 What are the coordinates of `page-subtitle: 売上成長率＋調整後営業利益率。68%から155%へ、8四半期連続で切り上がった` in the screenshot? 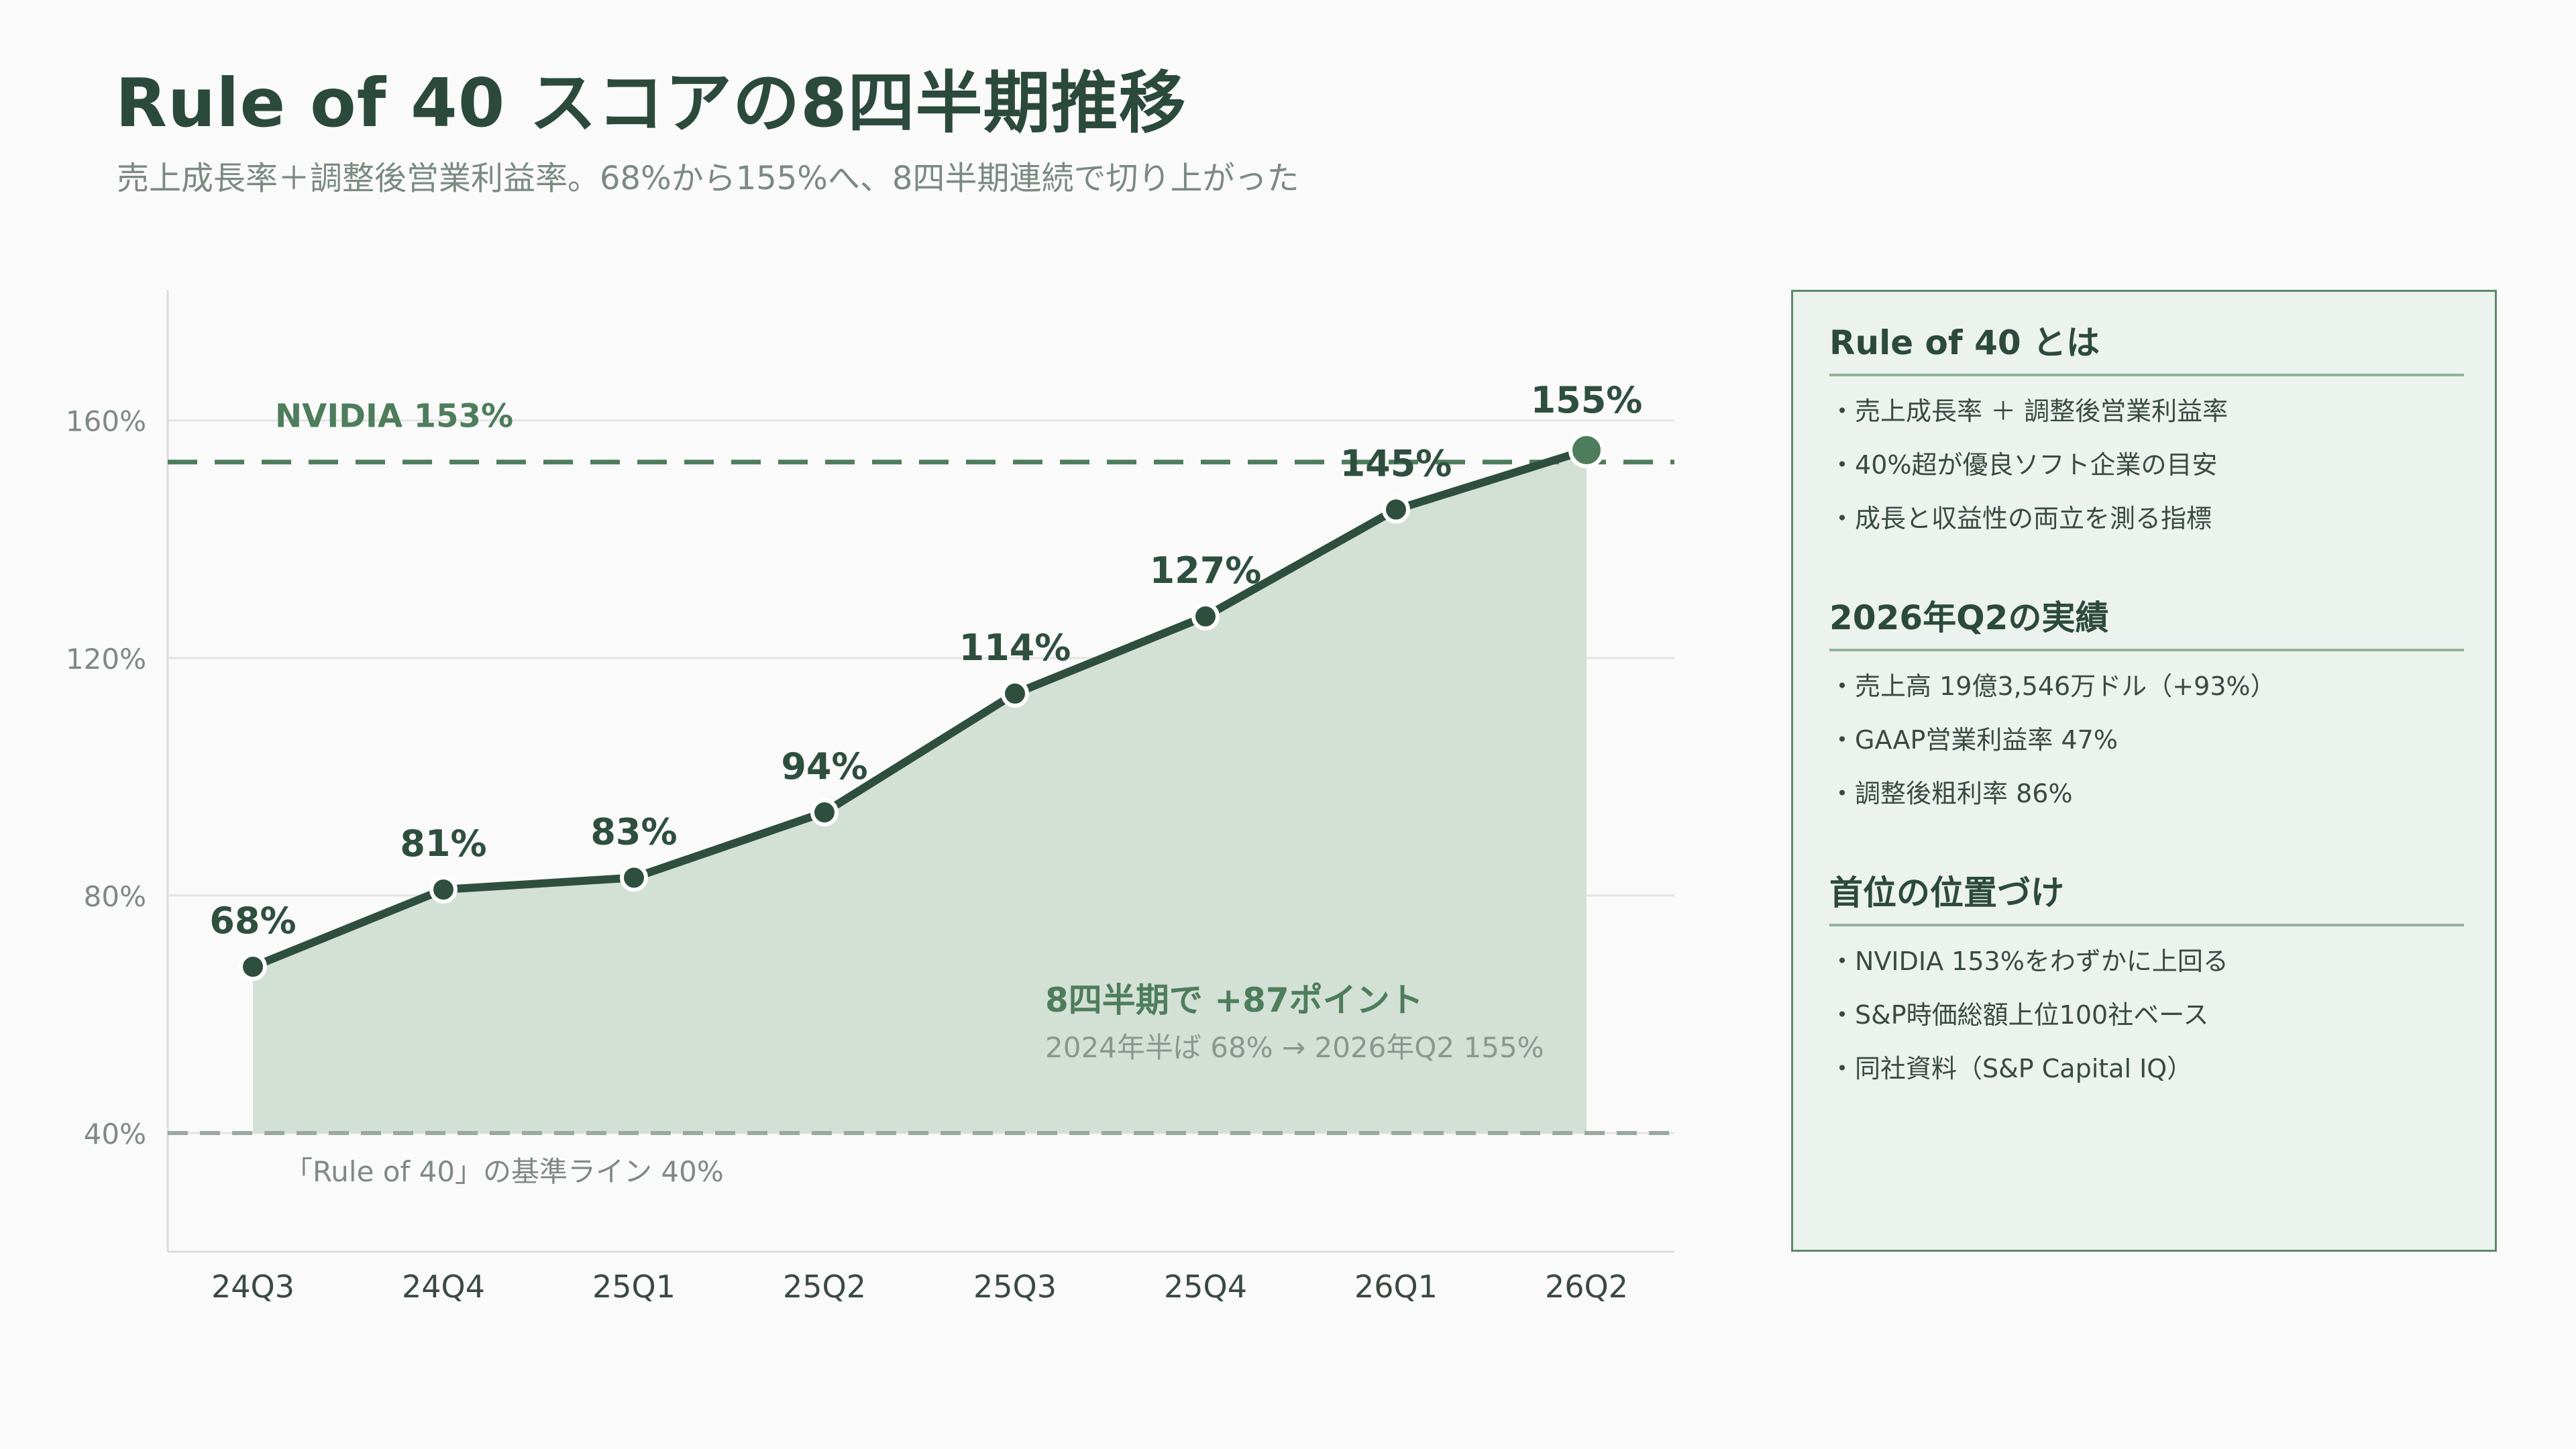 It's located at (708, 178).